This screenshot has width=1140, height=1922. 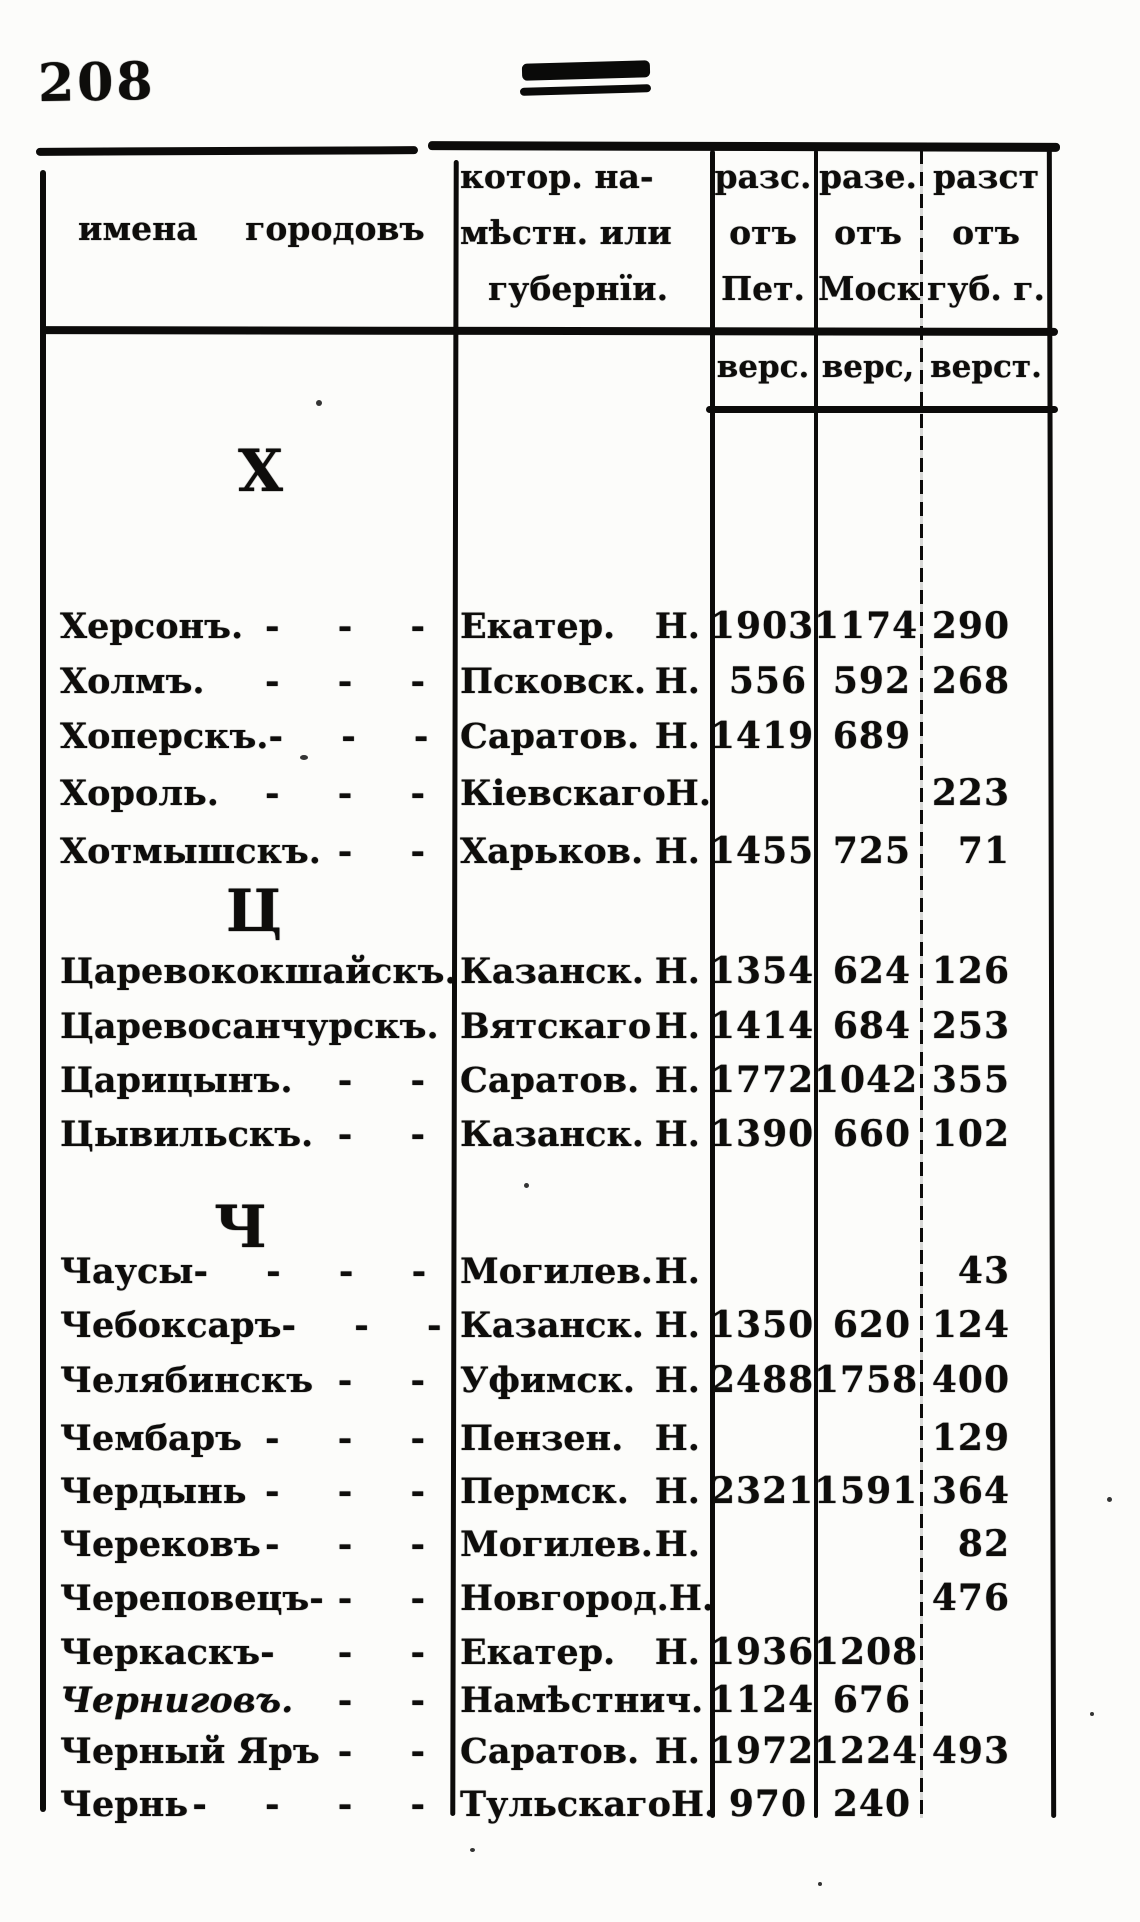 I want to click on distance-gubernia-cell: 400, so click(x=970, y=1380).